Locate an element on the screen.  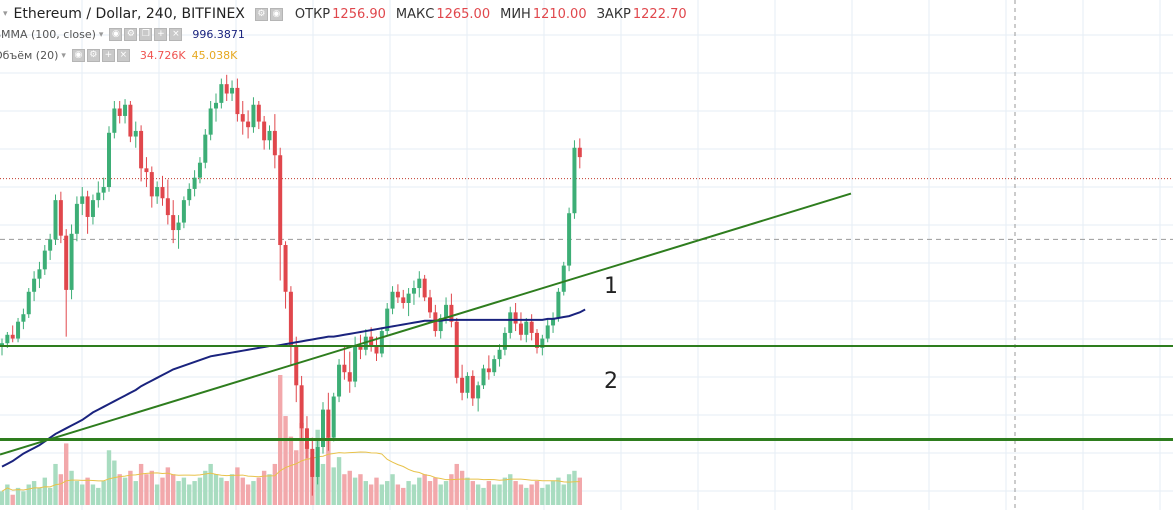
chevron-icon: ▾ is located at coordinates (5, 14).